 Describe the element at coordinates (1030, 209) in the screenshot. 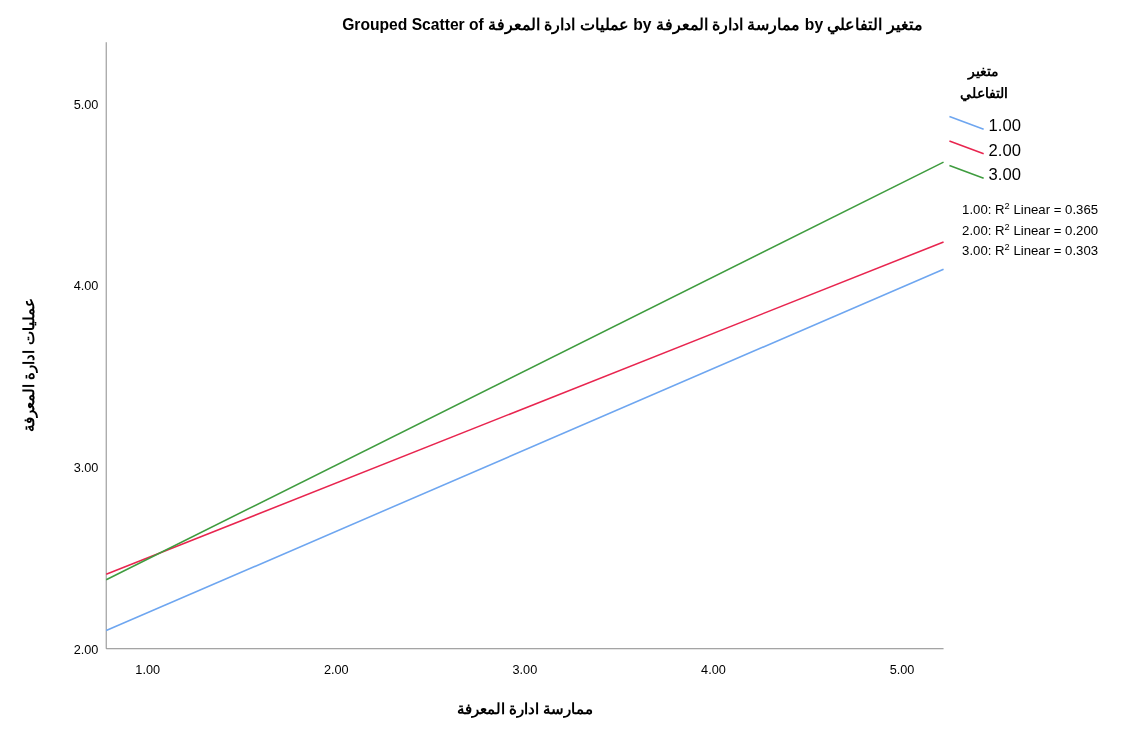

I see `text: 1.00: R$^{2}$ Linear = 0.365` at that location.